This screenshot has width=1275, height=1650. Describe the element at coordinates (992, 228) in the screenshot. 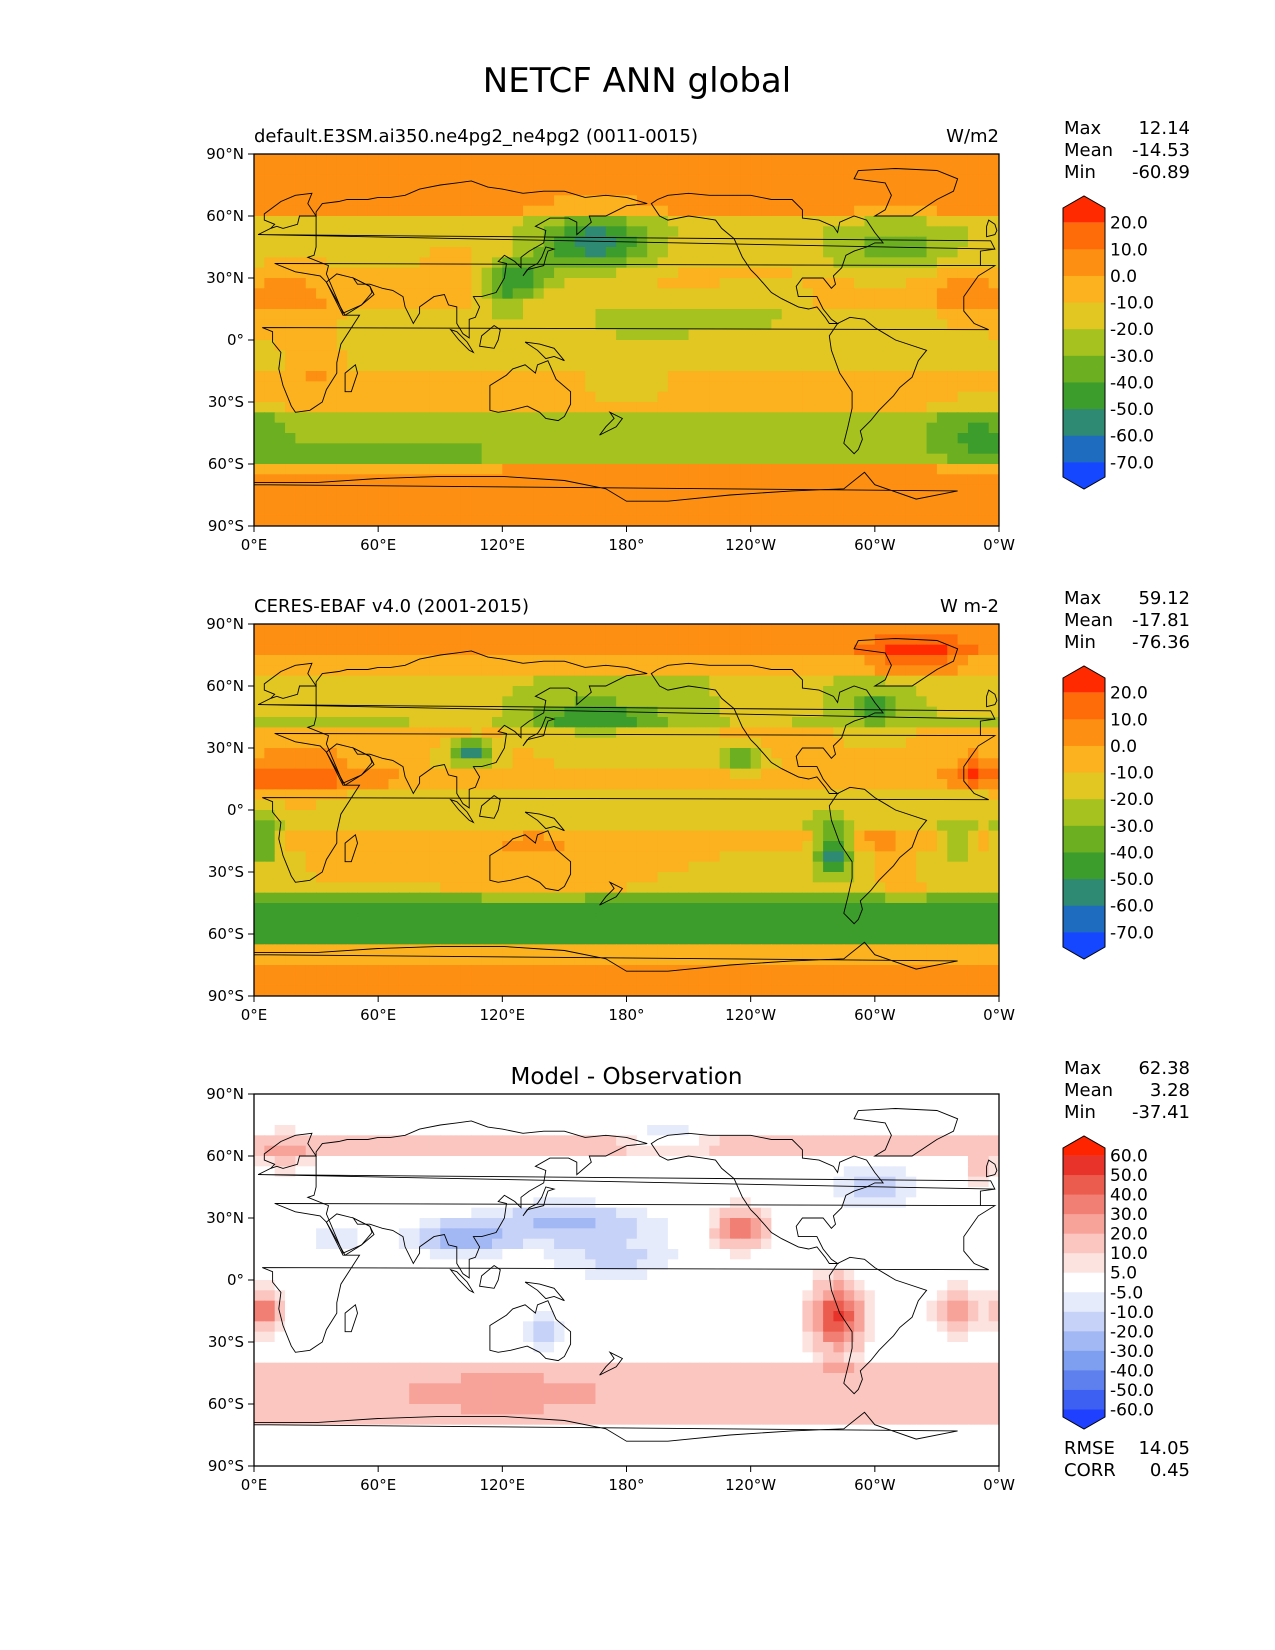

I see `coastline-greatbritain` at that location.